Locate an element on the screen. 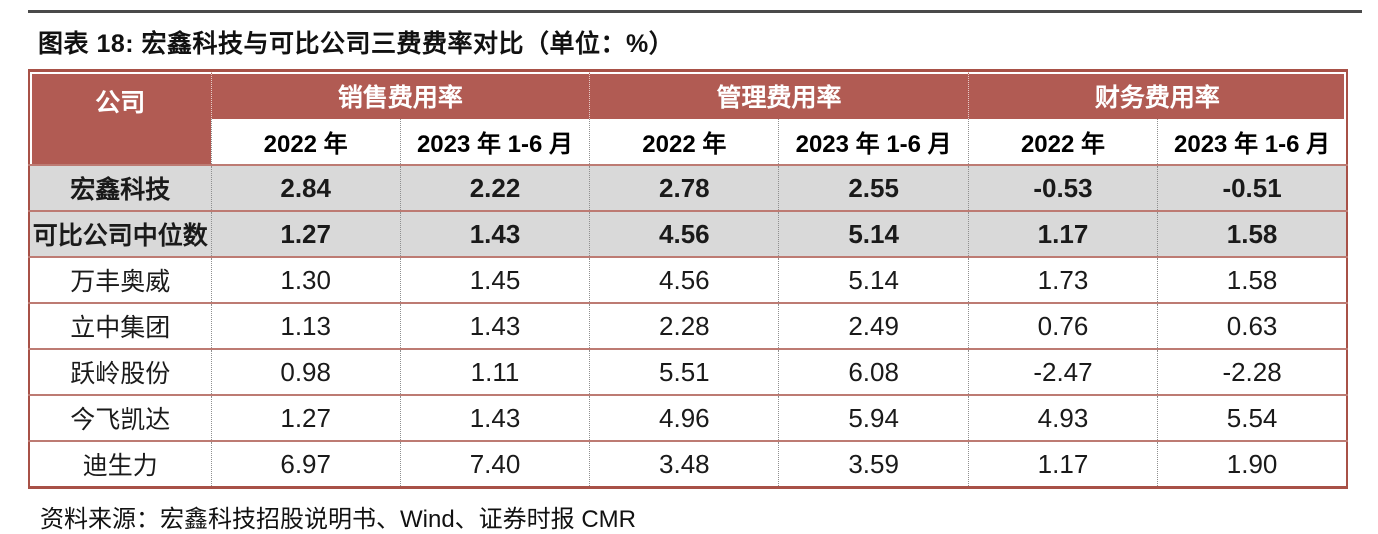 This screenshot has height=534, width=1378. table-row: 宏鑫科技 2.84 2.22 2.78 2.55 -0.53 -0.51 is located at coordinates (688, 187).